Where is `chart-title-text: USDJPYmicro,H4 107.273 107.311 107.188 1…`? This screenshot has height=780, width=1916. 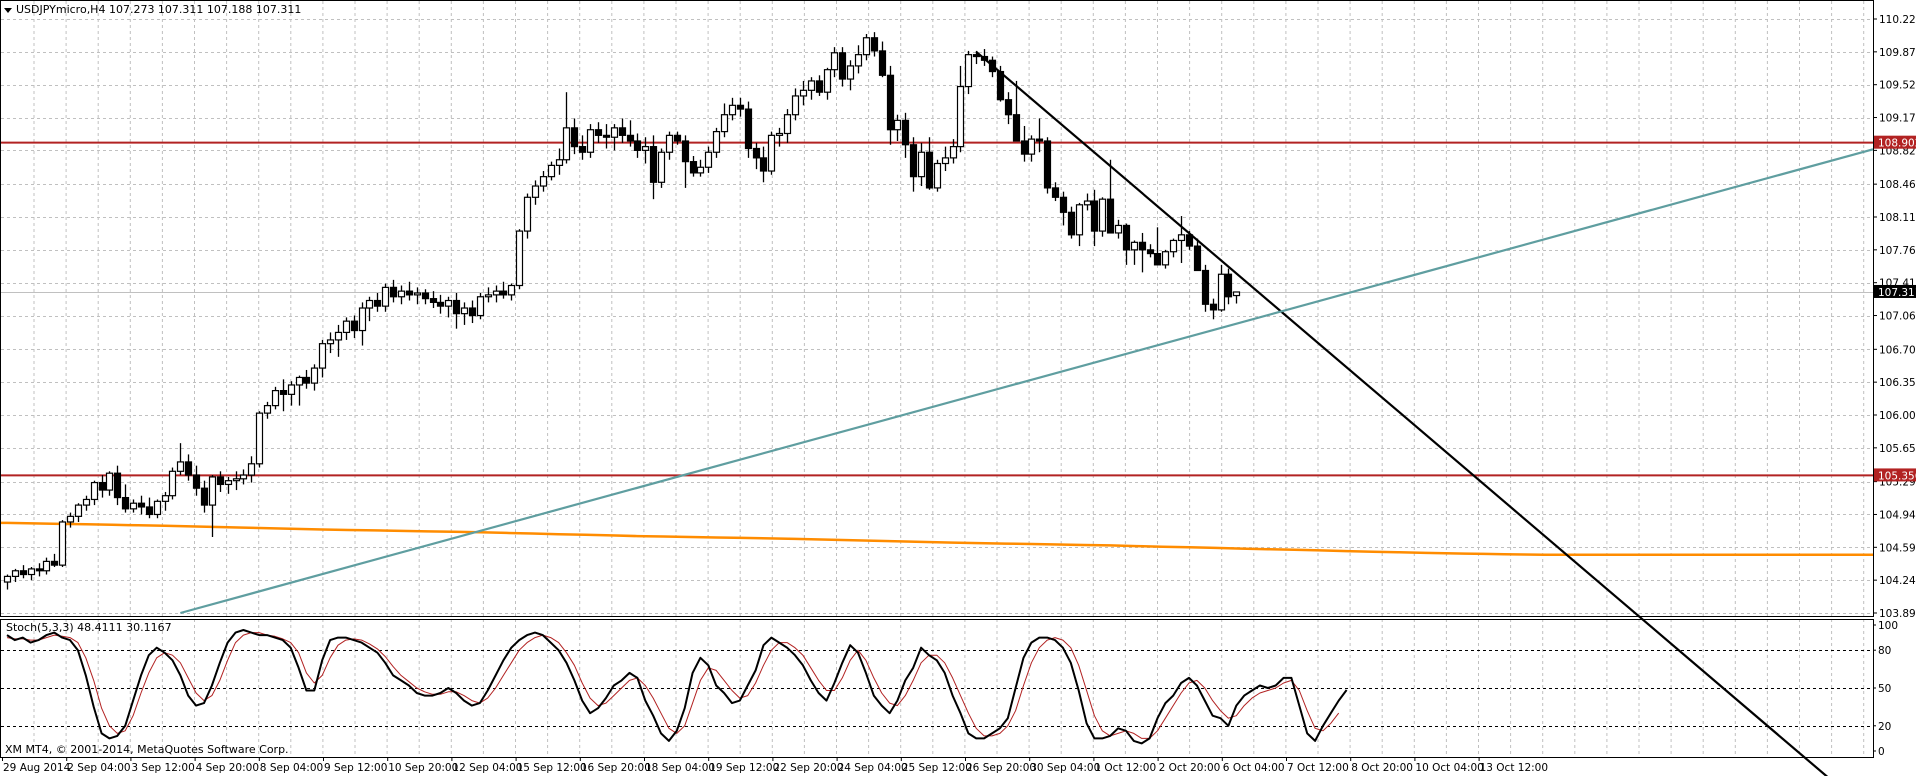
chart-title-text: USDJPYmicro,H4 107.273 107.311 107.188 1… is located at coordinates (159, 9).